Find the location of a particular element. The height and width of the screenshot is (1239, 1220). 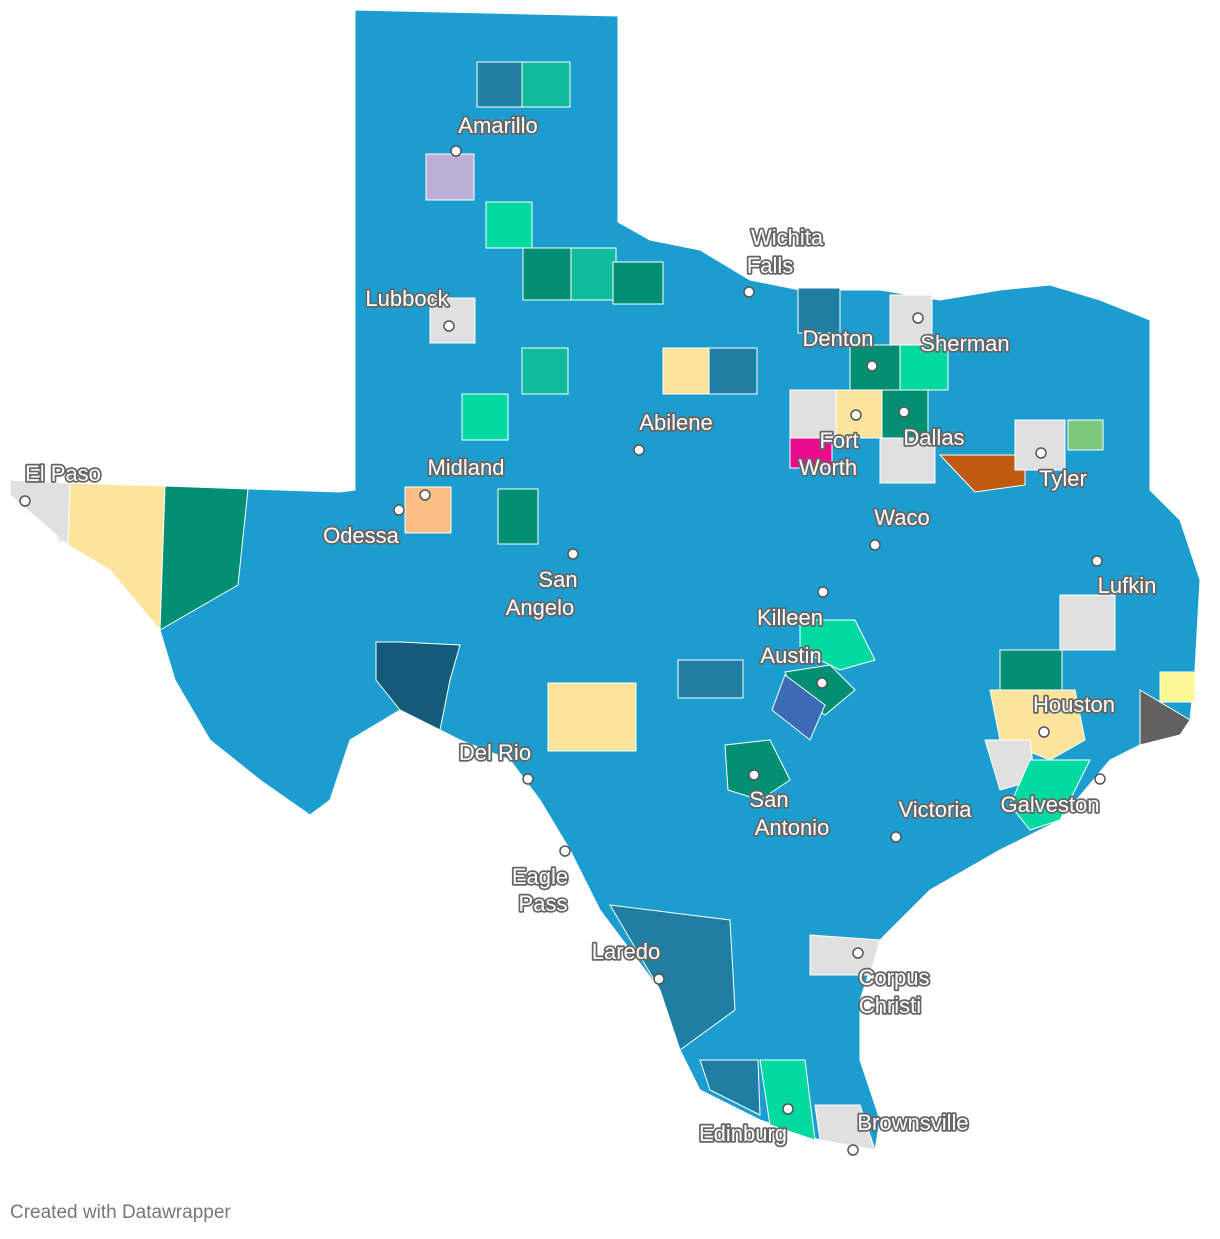

city-label: Amarillo is located at coordinates (497, 125).